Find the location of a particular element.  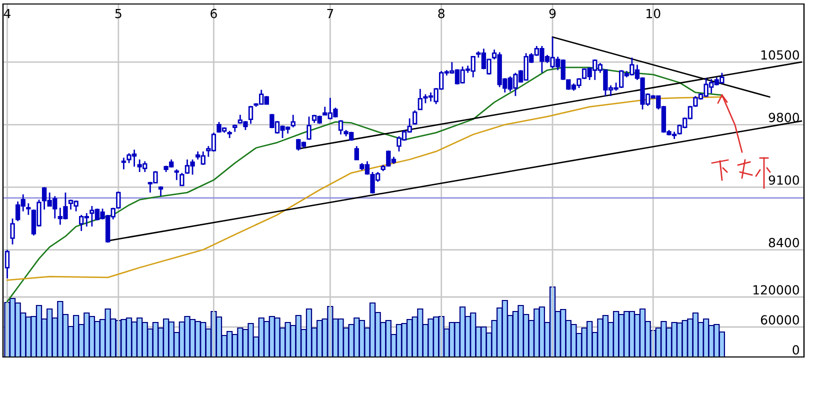

y-tick-label: 10500 is located at coordinates (780, 55).